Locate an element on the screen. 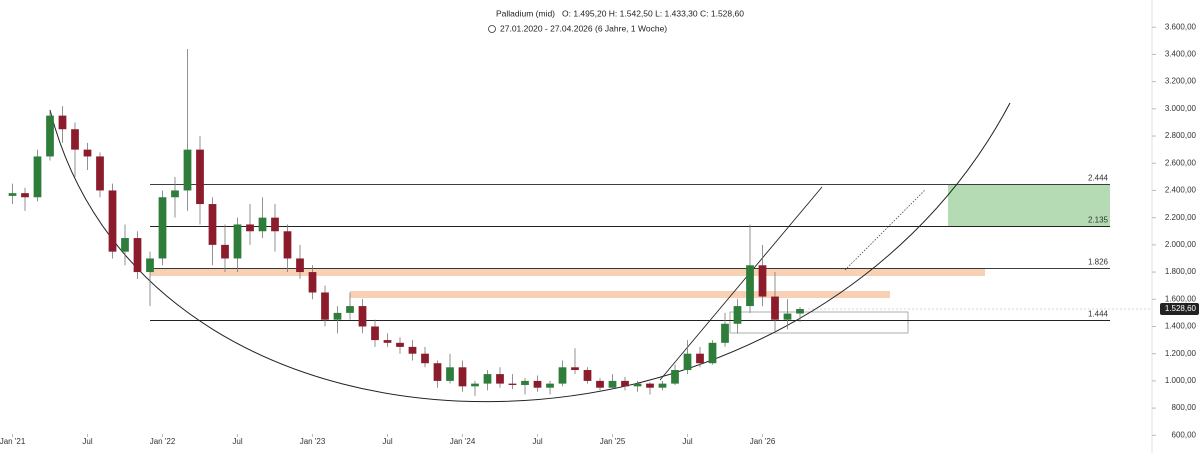 This screenshot has width=1200, height=453. y-tick-label: 800,00 is located at coordinates (1184, 407).